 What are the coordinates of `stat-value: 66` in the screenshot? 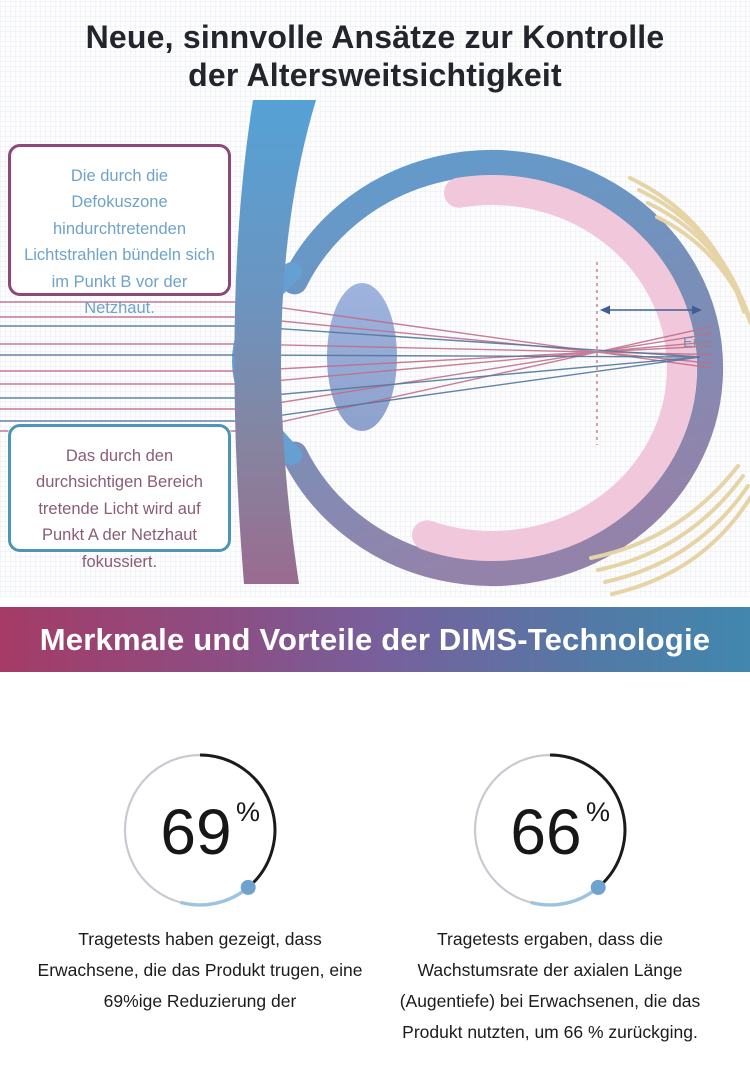 It's located at (545, 832).